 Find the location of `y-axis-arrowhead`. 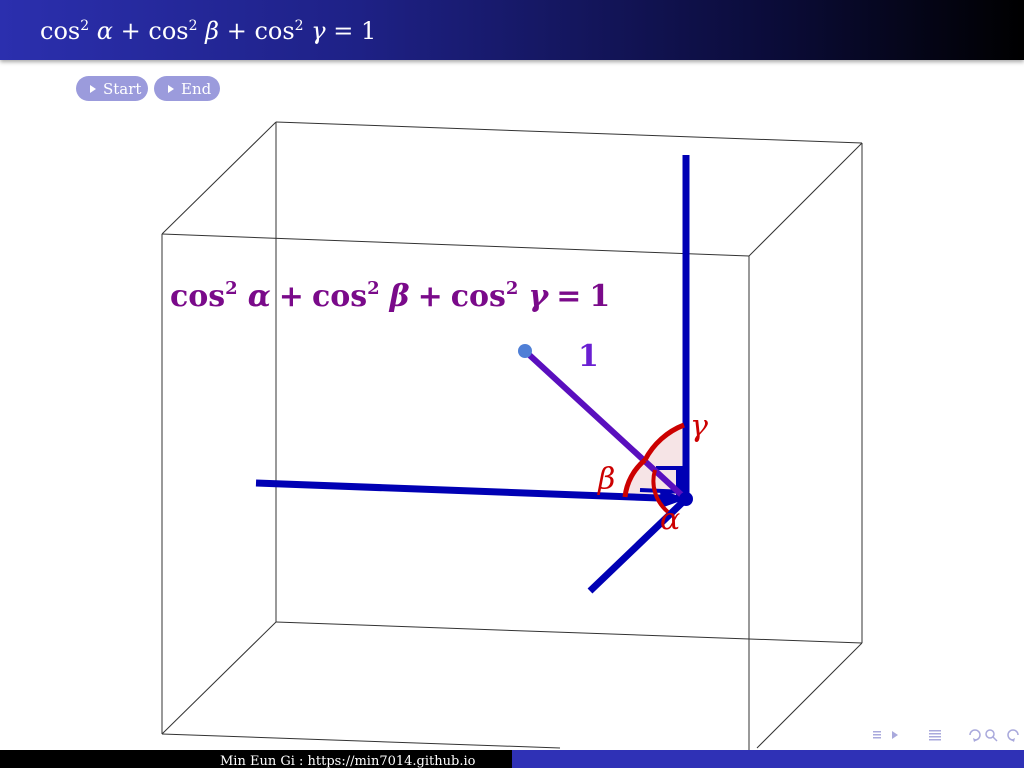

y-axis-arrowhead is located at coordinates (673, 498).